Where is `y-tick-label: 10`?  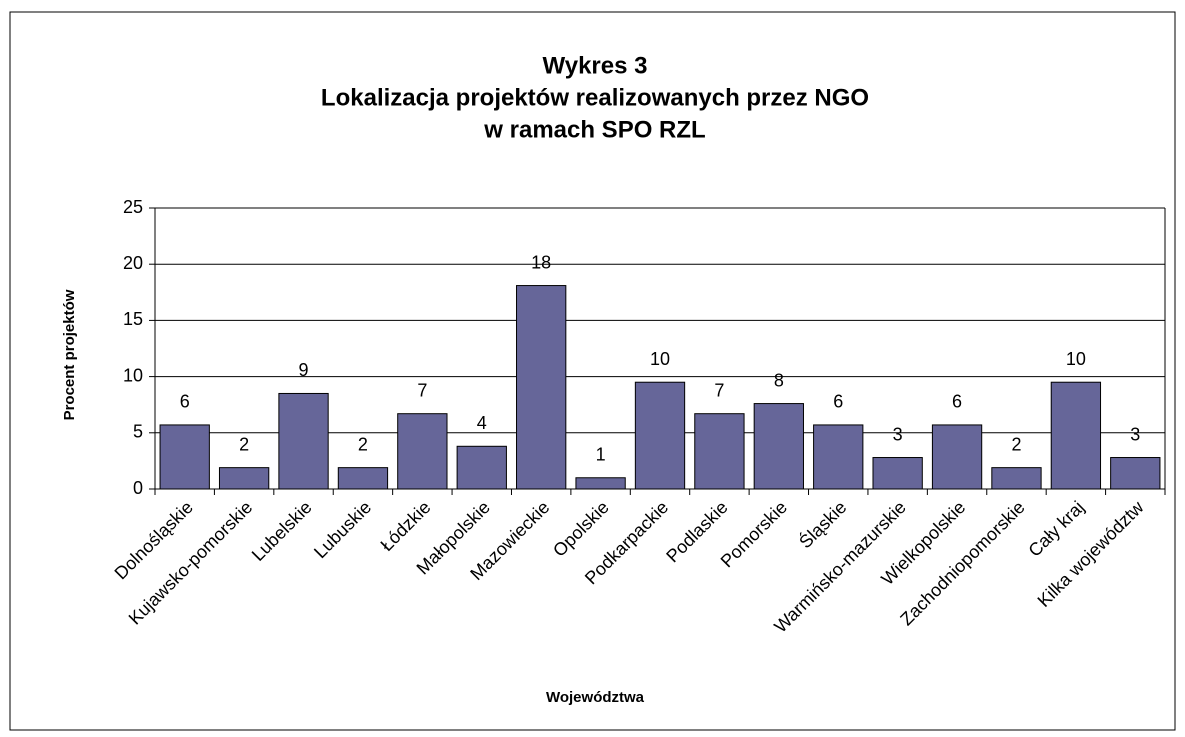
y-tick-label: 10 is located at coordinates (133, 375).